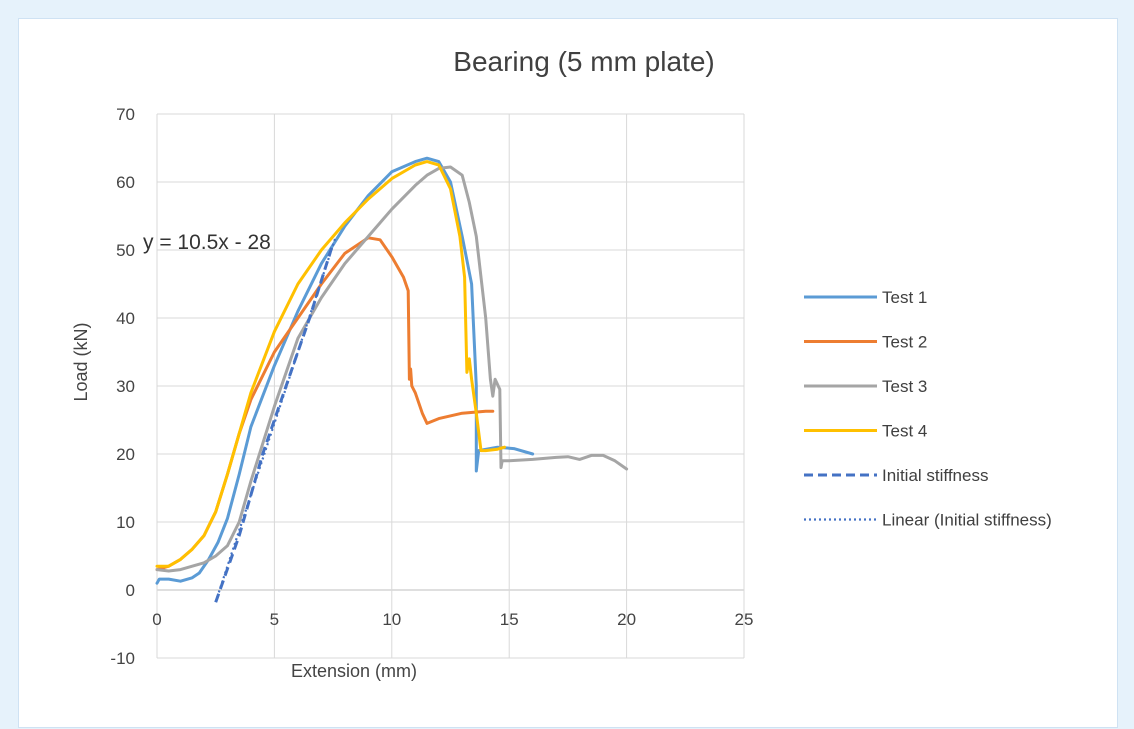  What do you see at coordinates (904, 386) in the screenshot?
I see `legend-label: Test 3` at bounding box center [904, 386].